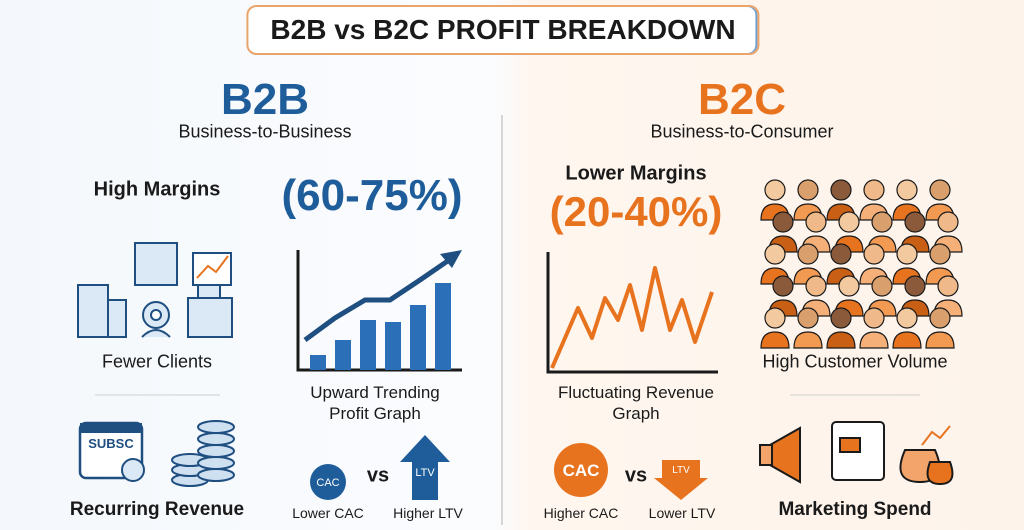  What do you see at coordinates (503, 30) in the screenshot?
I see `title: B2B vs B2C PROFIT BREAKDOWN` at bounding box center [503, 30].